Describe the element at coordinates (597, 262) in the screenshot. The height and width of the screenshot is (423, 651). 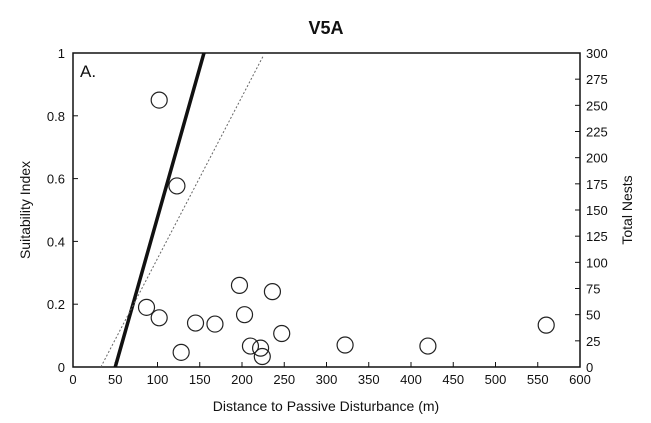
I see `y2-tick-label: 100` at that location.